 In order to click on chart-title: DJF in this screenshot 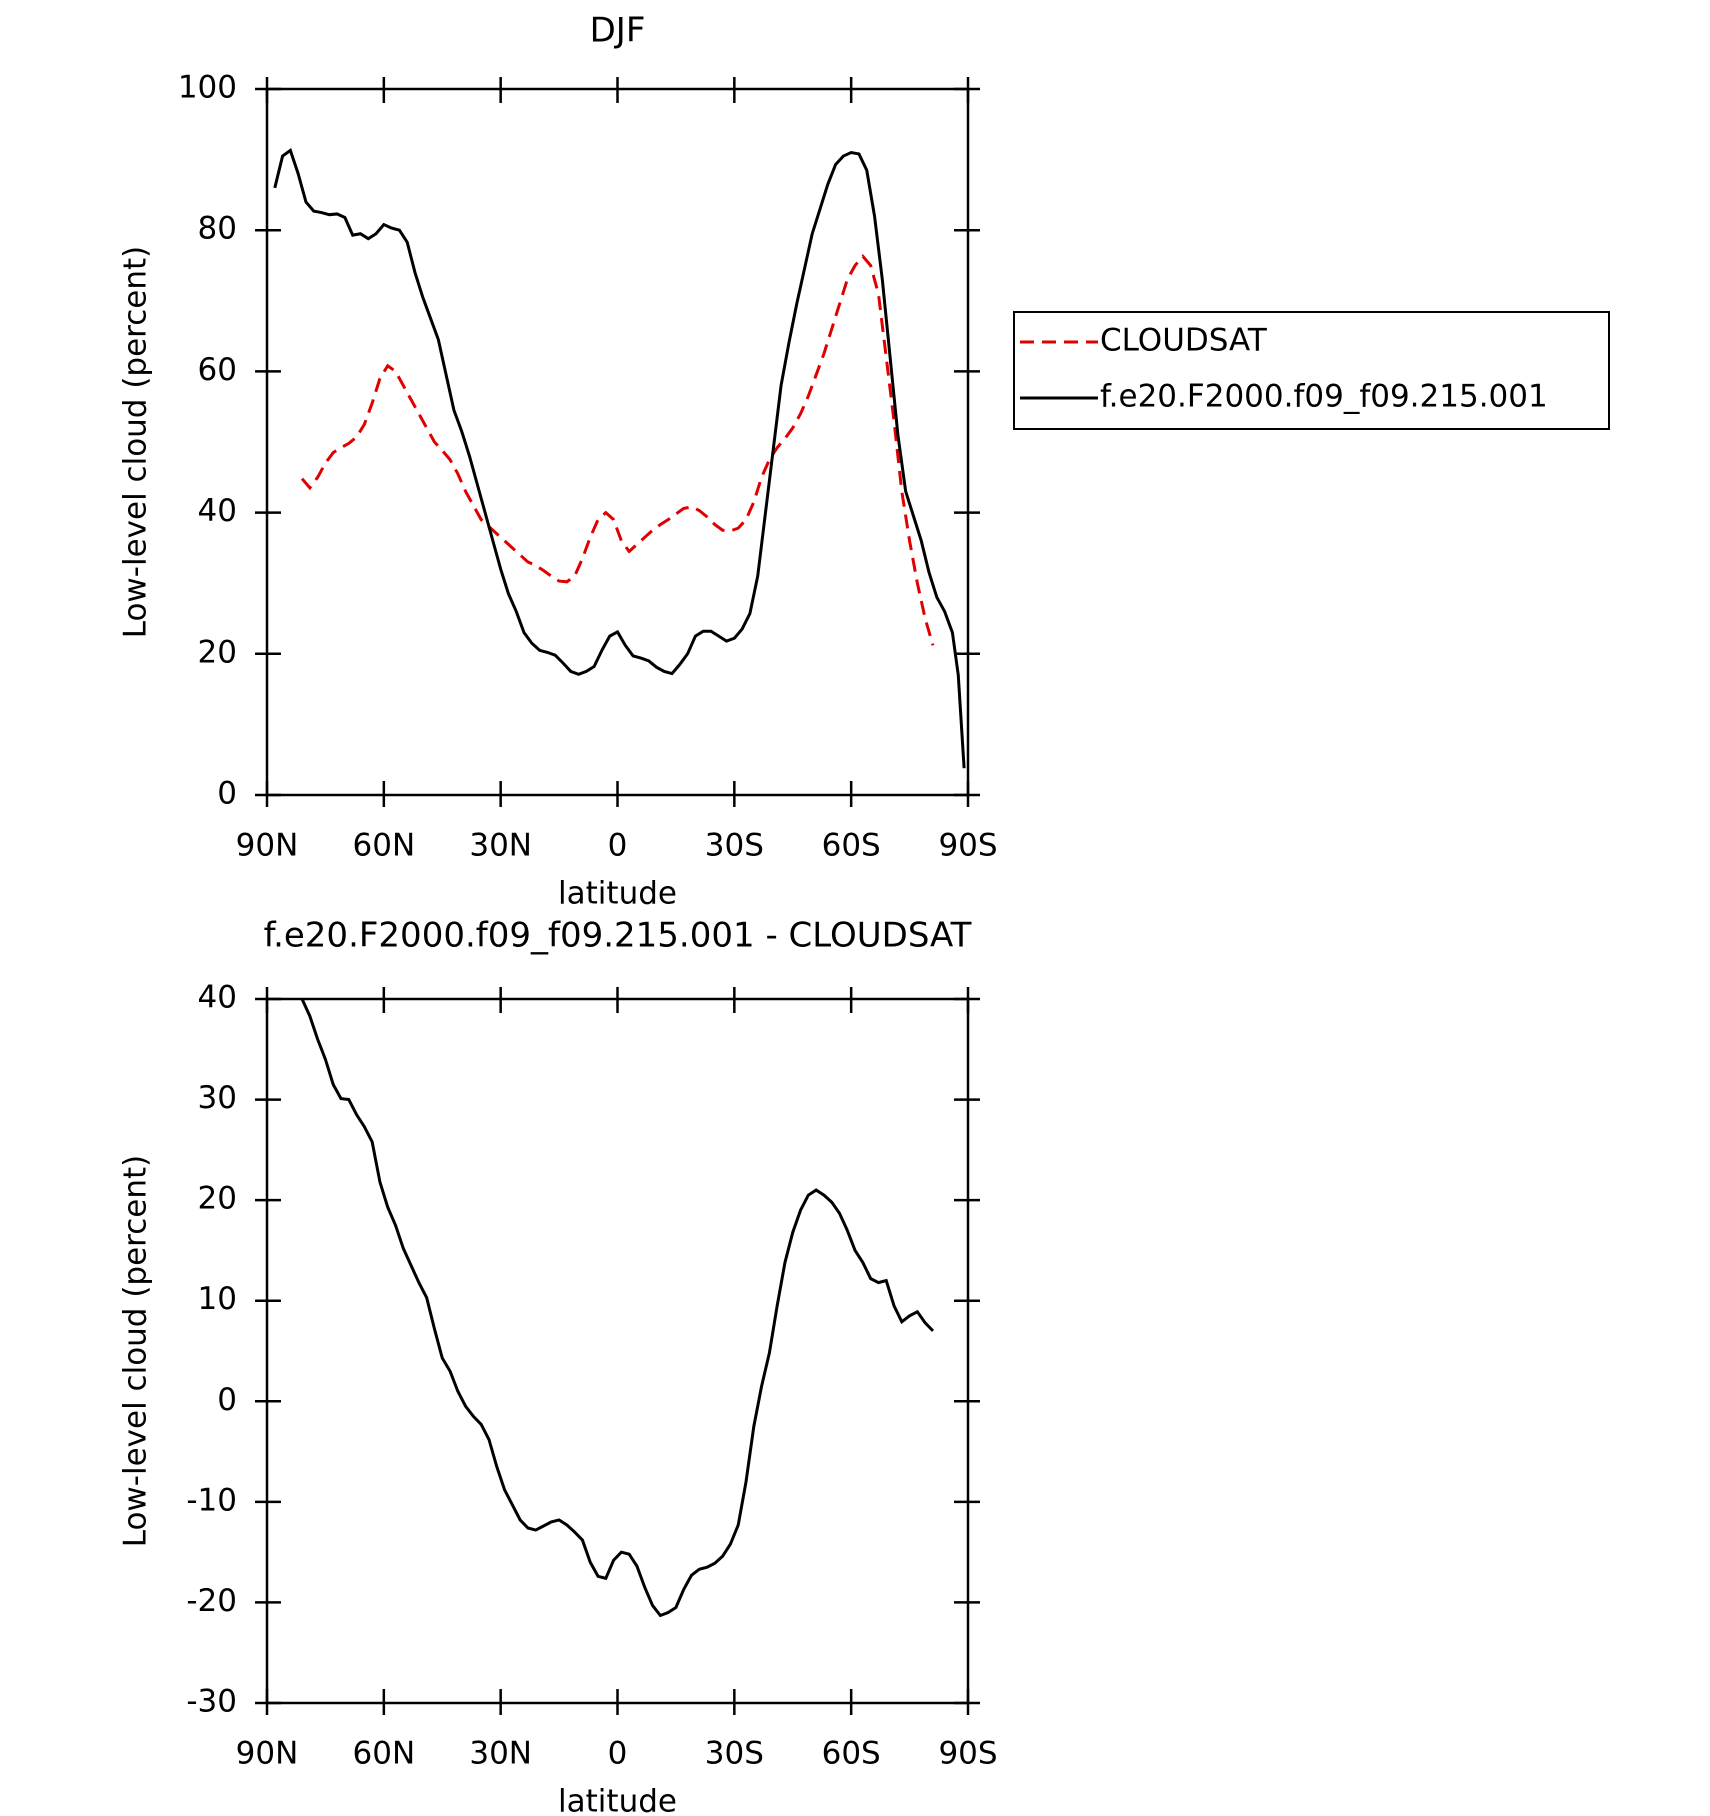, I will do `click(618, 31)`.